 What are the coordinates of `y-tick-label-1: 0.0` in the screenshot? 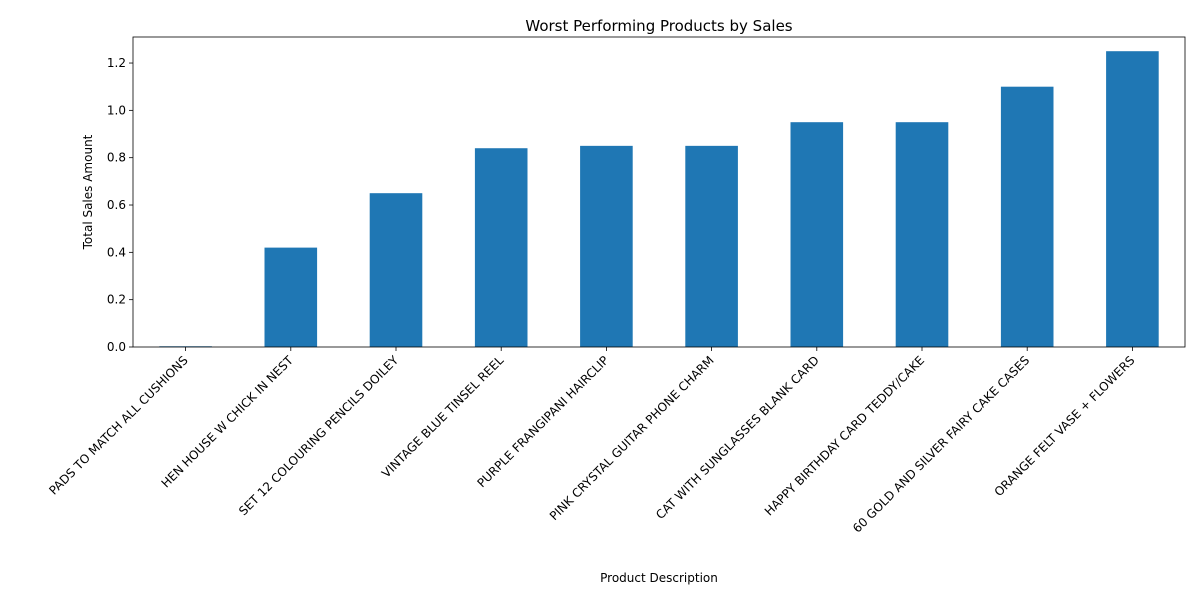 It's located at (116, 347).